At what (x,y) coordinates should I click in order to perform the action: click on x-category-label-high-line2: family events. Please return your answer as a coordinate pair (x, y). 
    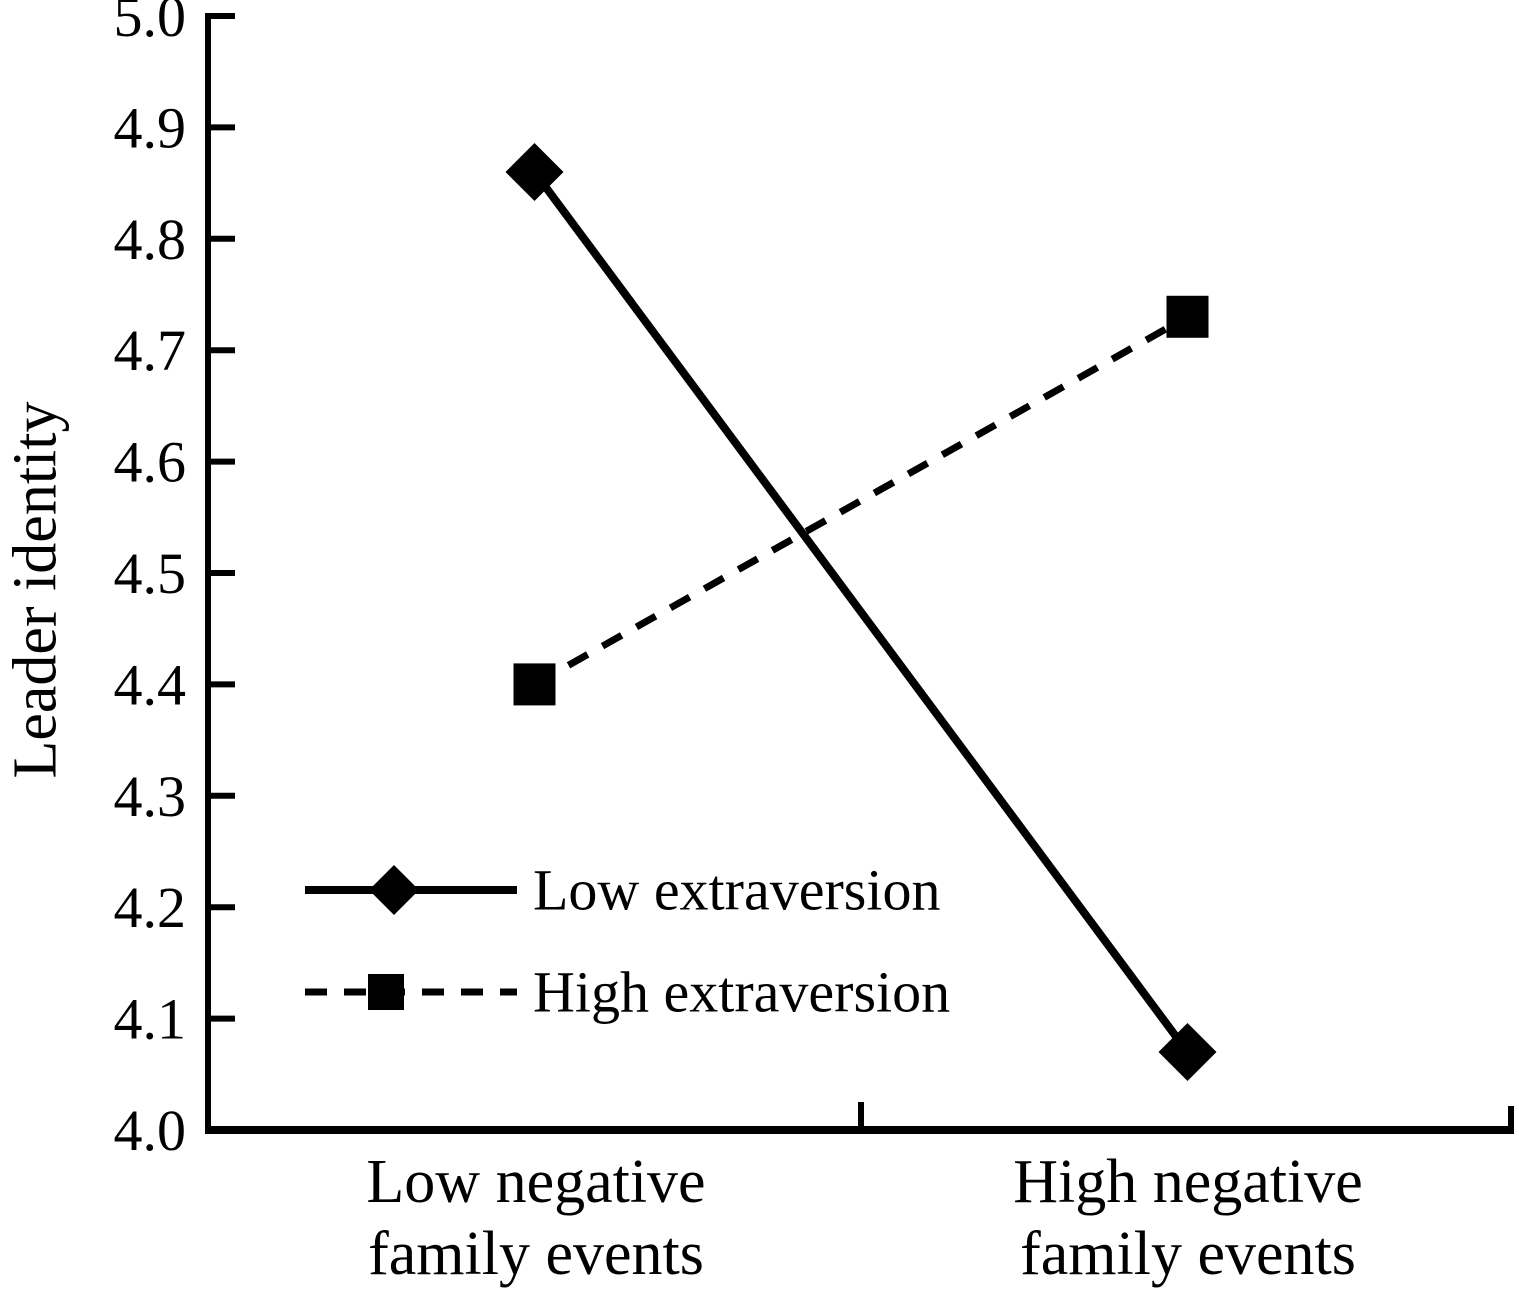
    Looking at the image, I should click on (1188, 1254).